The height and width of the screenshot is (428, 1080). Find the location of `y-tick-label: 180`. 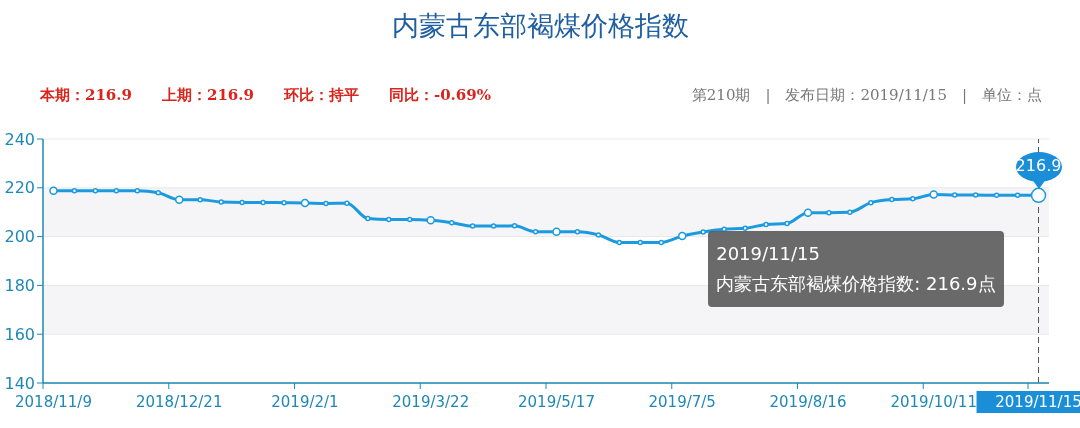

y-tick-label: 180 is located at coordinates (19, 286).